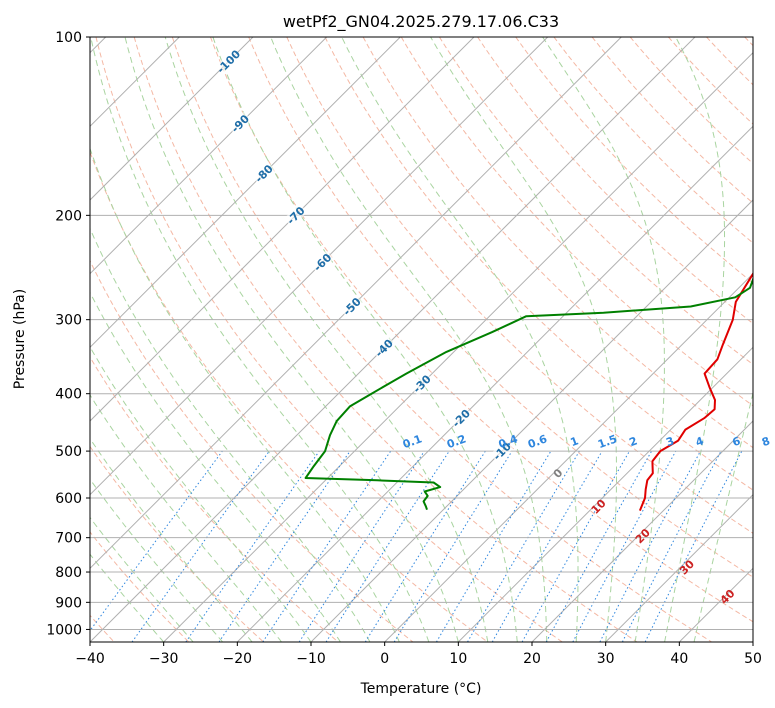 The height and width of the screenshot is (708, 775). Describe the element at coordinates (68, 216) in the screenshot. I see `y-tick-label: 200` at that location.